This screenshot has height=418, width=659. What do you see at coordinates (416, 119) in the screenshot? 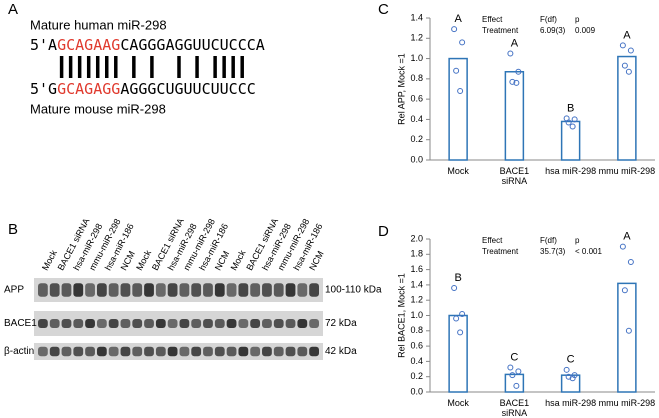
I see `y-tick-label: 0.4` at bounding box center [416, 119].